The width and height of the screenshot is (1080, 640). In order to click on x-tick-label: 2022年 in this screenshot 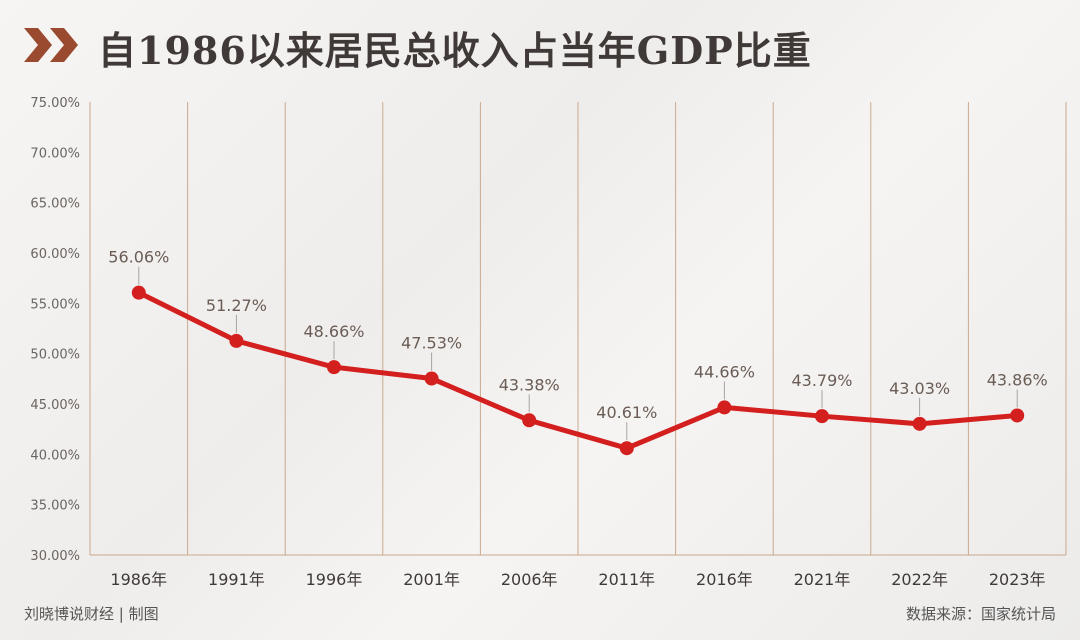, I will do `click(919, 579)`.